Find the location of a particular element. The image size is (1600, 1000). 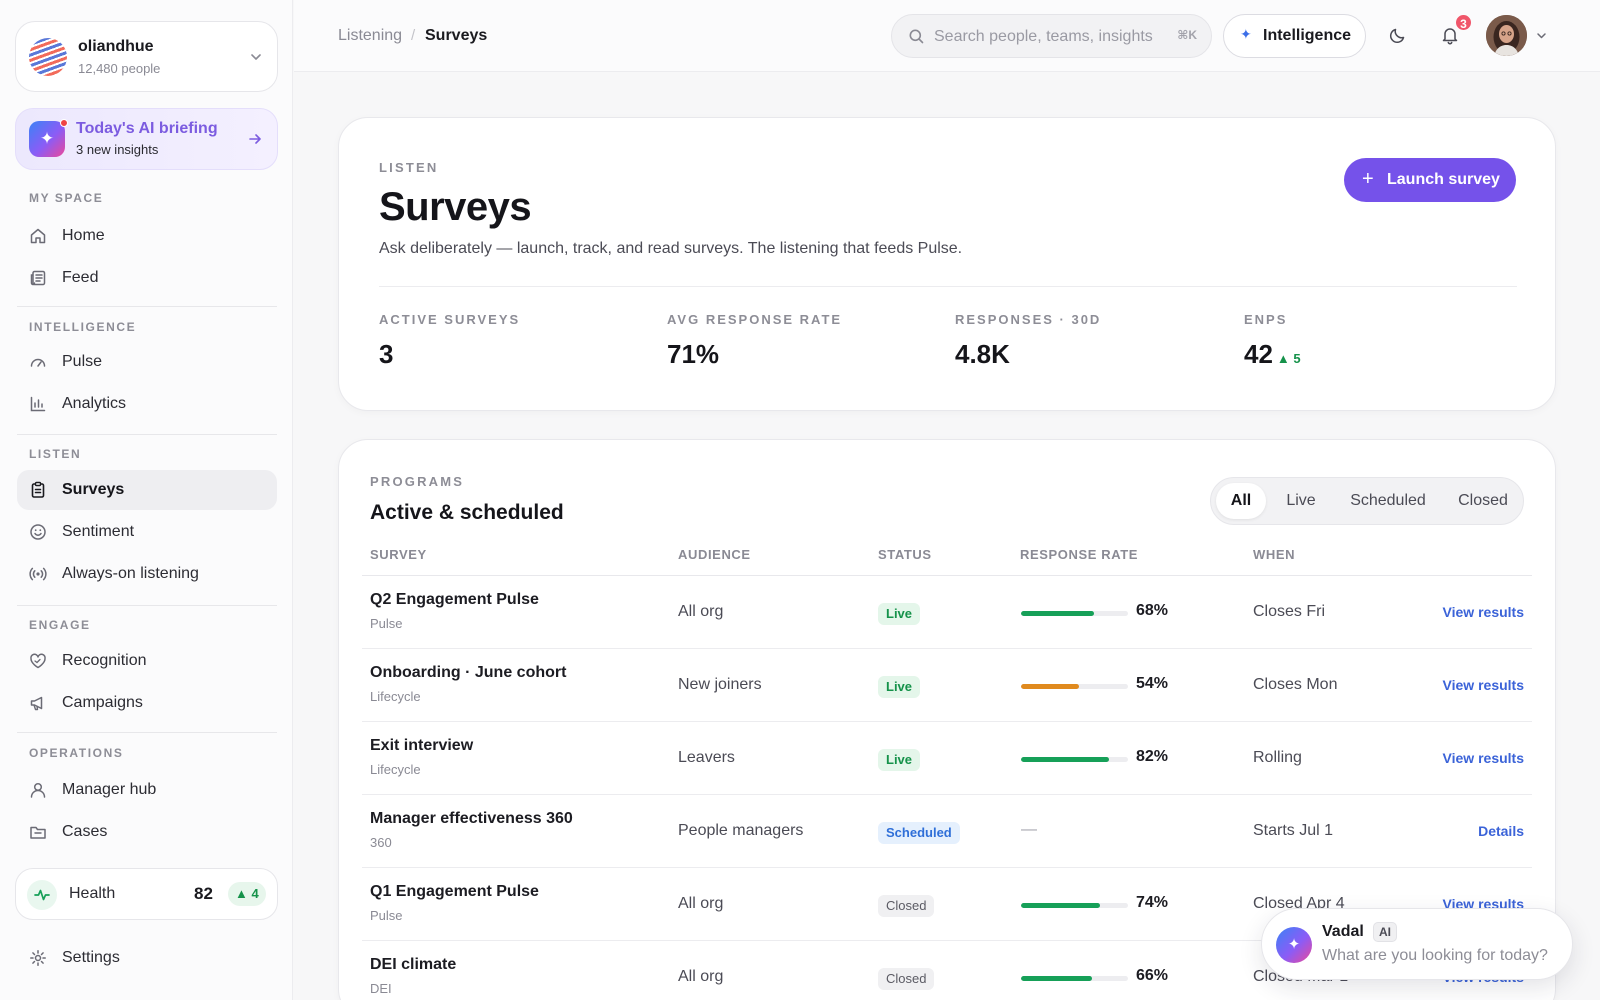

broadcast-icon is located at coordinates (38, 574).